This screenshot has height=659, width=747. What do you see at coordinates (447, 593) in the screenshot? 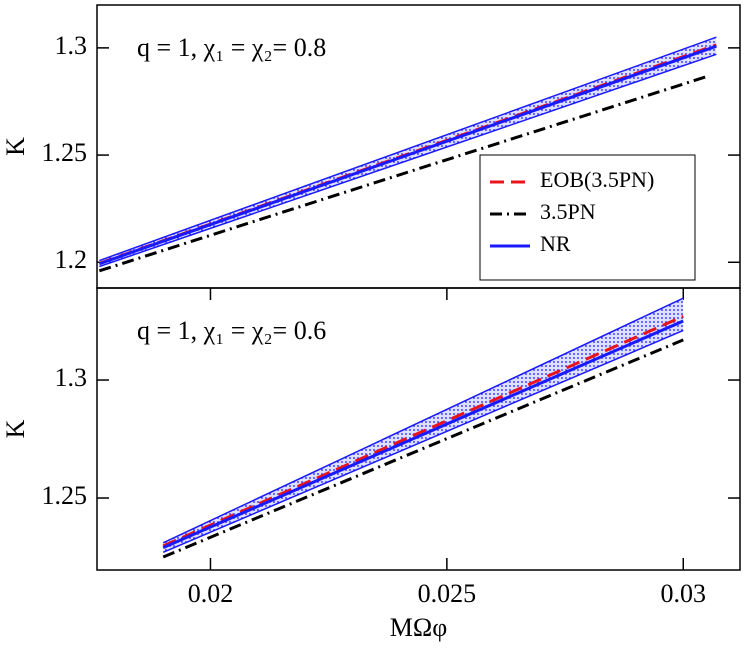
I see `x-tick-label: 0.025` at bounding box center [447, 593].